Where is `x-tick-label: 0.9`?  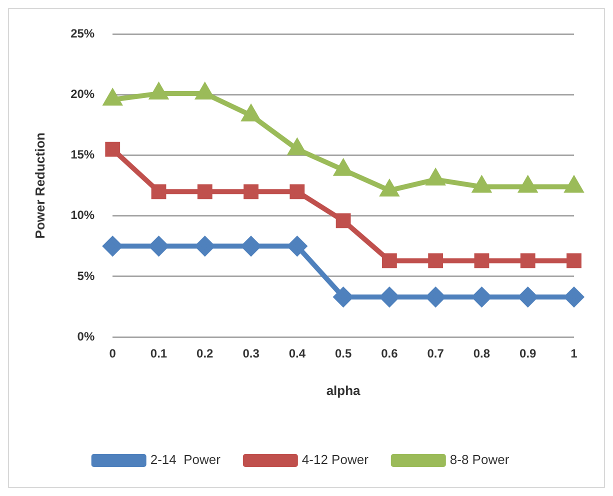
x-tick-label: 0.9 is located at coordinates (528, 353).